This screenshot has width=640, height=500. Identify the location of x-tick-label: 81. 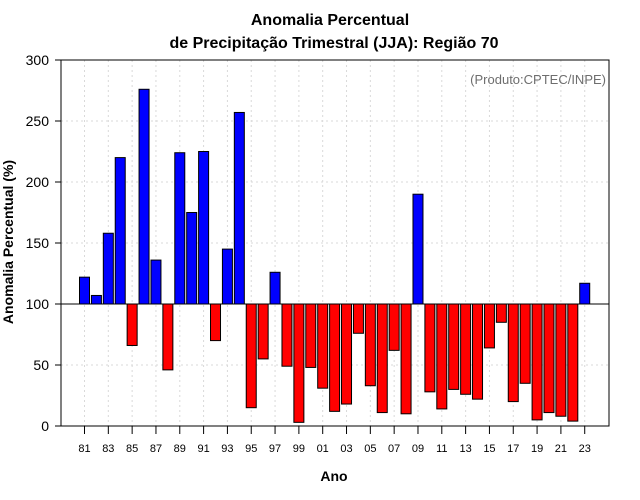
(84, 449).